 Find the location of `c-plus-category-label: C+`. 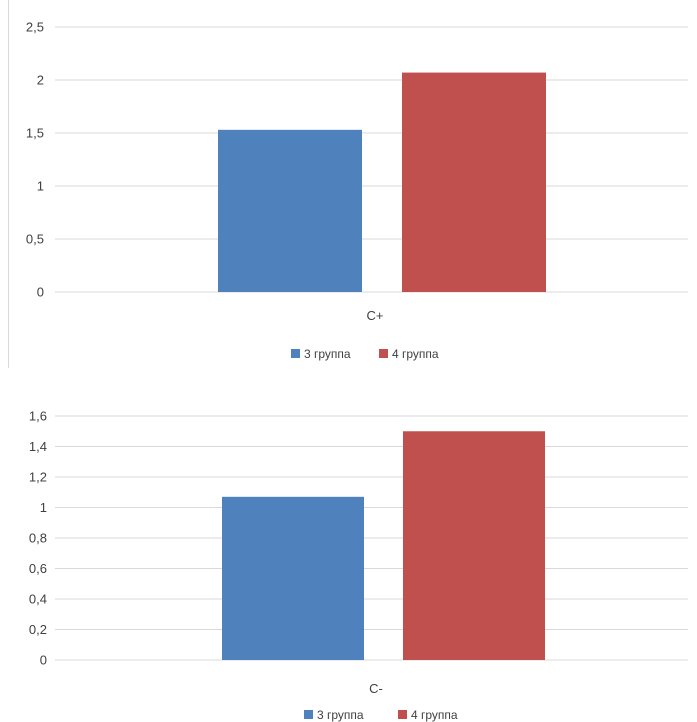

c-plus-category-label: C+ is located at coordinates (375, 315).